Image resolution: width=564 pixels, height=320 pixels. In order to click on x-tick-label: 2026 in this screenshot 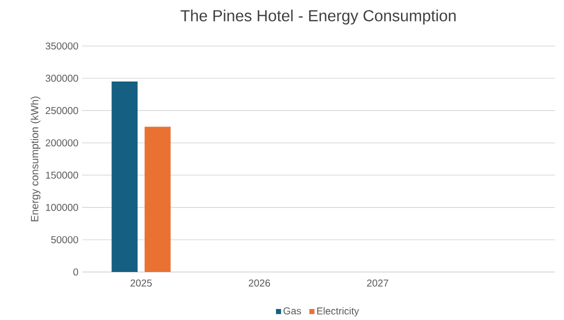, I will do `click(259, 283)`.